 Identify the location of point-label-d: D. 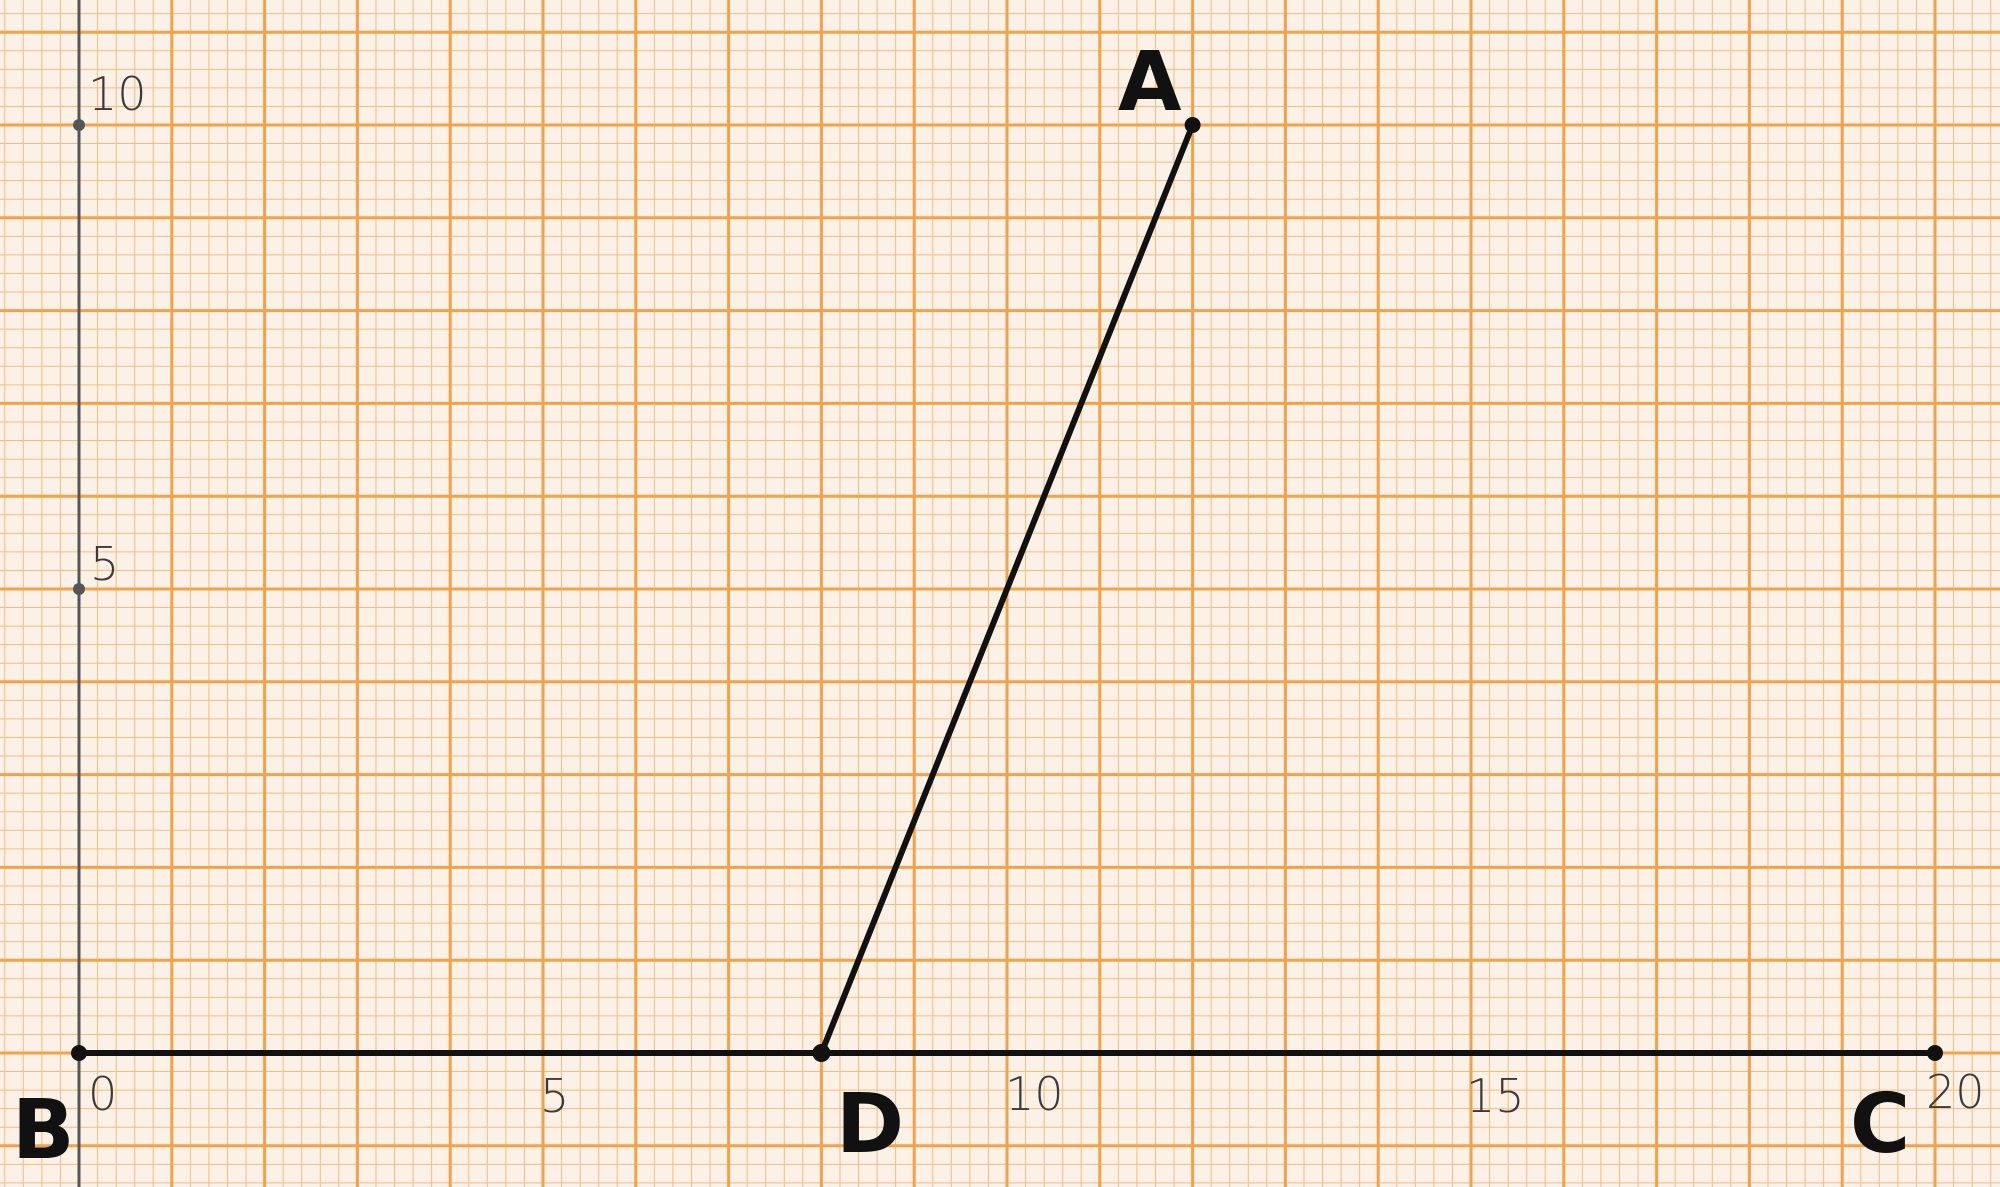
(870, 1124).